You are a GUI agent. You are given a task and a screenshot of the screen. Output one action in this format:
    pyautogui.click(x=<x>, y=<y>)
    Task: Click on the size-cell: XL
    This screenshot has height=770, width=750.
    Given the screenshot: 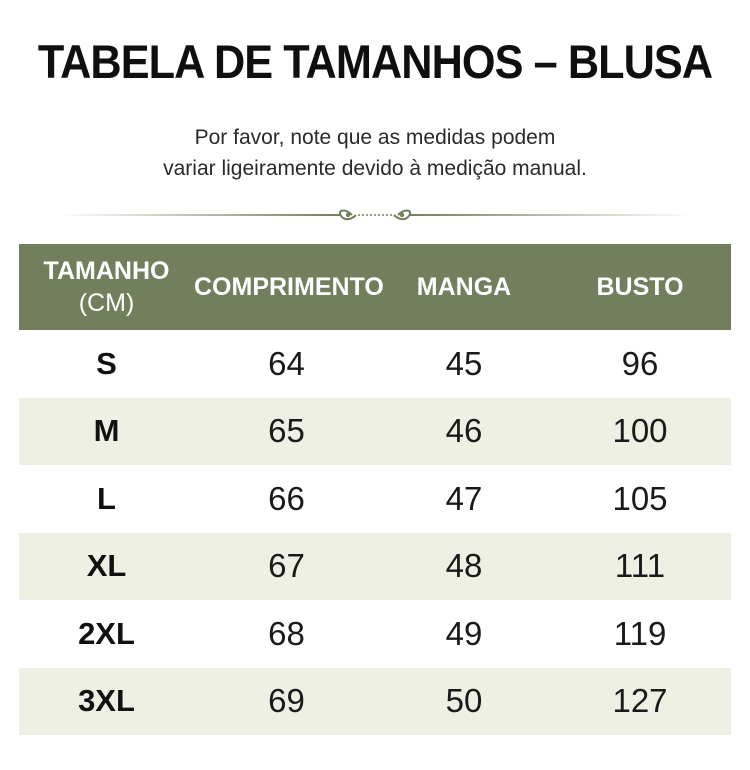 What is the action you would take?
    pyautogui.click(x=106, y=566)
    